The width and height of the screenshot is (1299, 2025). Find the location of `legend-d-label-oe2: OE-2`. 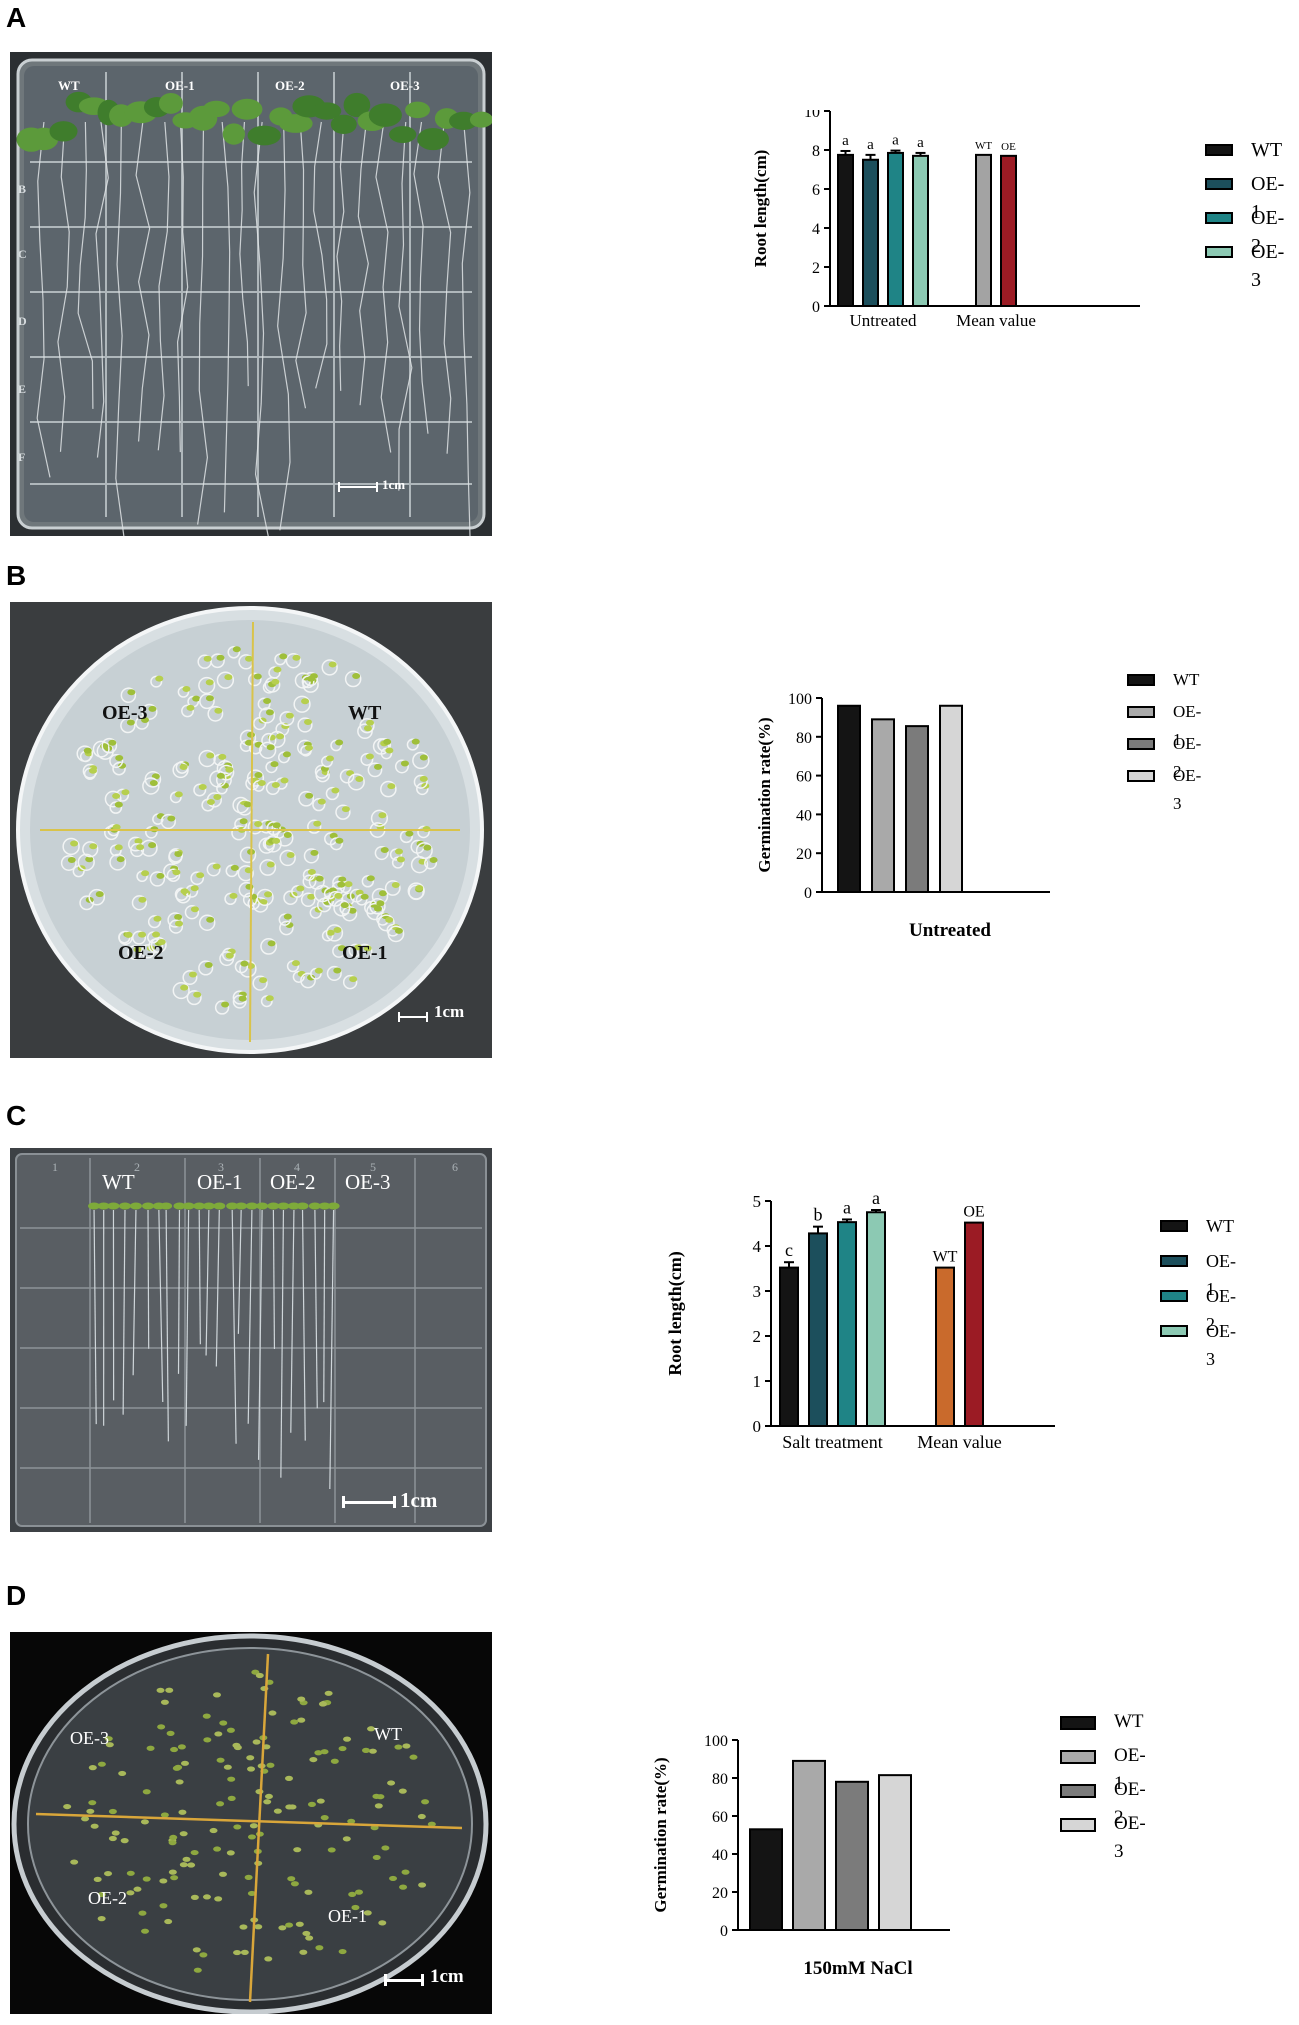

legend-d-label-oe2: OE-2 is located at coordinates (1130, 1803).